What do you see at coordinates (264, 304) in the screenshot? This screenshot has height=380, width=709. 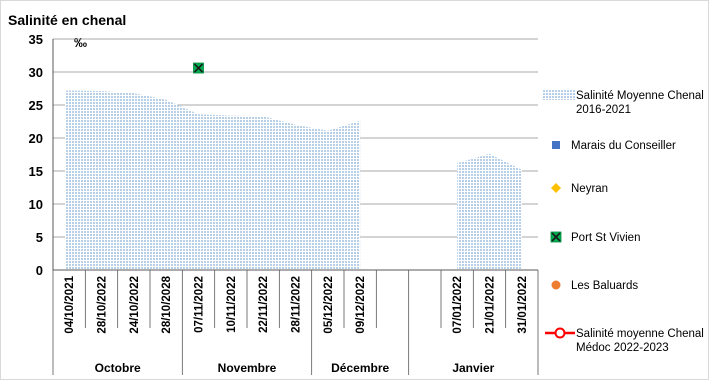 I see `x-tick-label: 22/11/2022` at bounding box center [264, 304].